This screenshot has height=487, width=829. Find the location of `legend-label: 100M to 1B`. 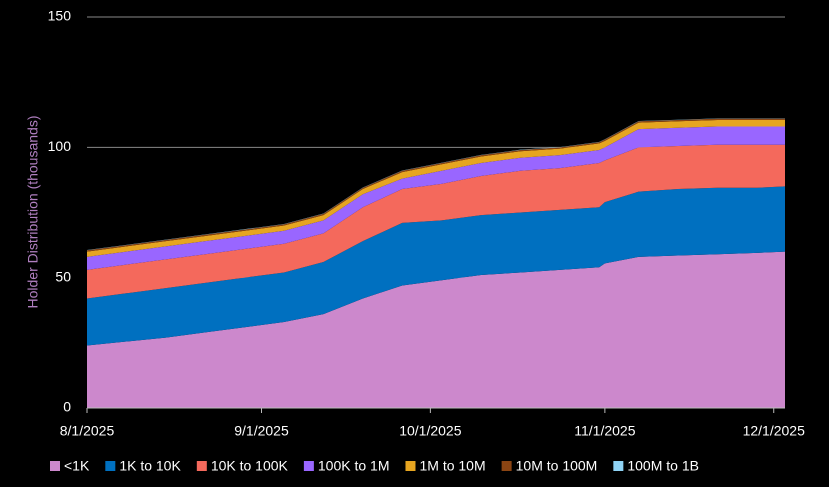

legend-label: 100M to 1B is located at coordinates (663, 466).